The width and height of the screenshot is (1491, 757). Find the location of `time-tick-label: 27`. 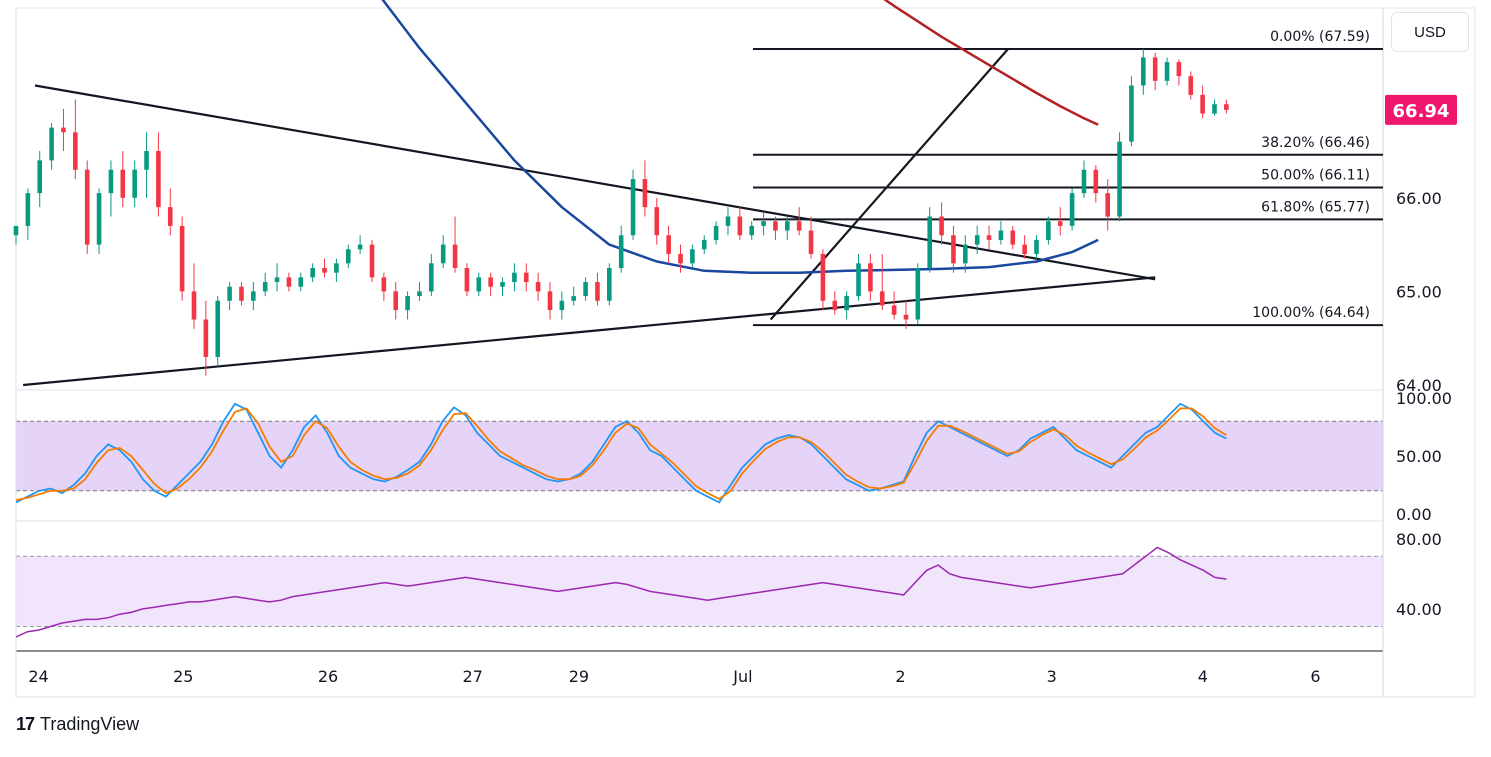

time-tick-label: 27 is located at coordinates (473, 676).